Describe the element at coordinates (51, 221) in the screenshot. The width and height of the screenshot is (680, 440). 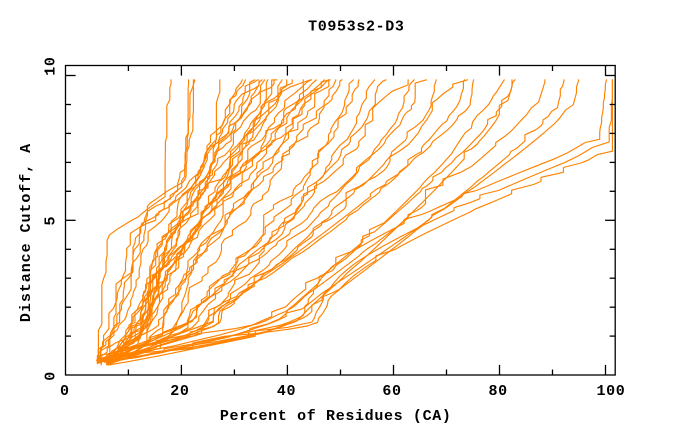
I see `svg-text: 5` at that location.